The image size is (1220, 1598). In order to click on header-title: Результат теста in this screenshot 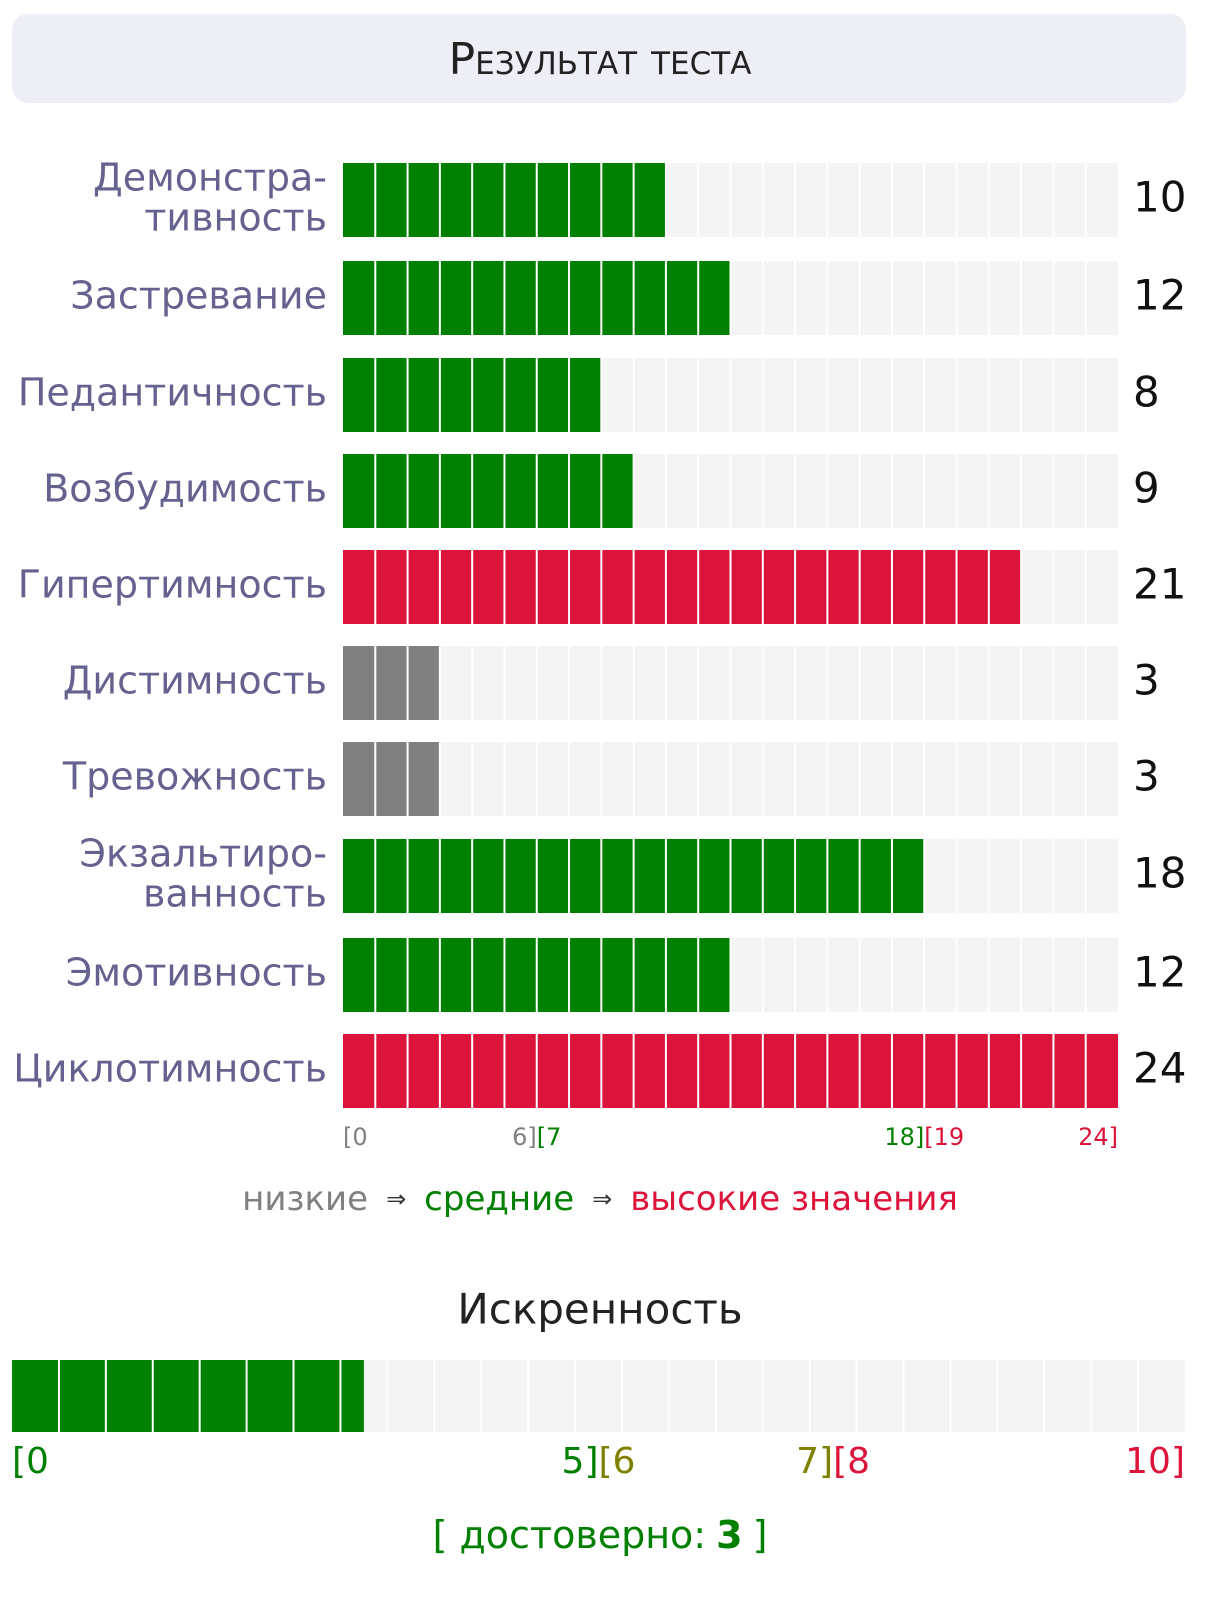, I will do `click(600, 59)`.